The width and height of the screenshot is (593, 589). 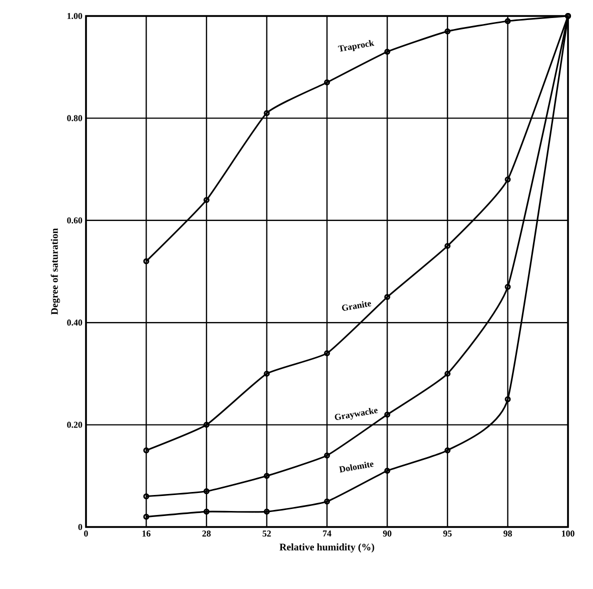 What do you see at coordinates (356, 414) in the screenshot?
I see `text: Graywacke` at bounding box center [356, 414].